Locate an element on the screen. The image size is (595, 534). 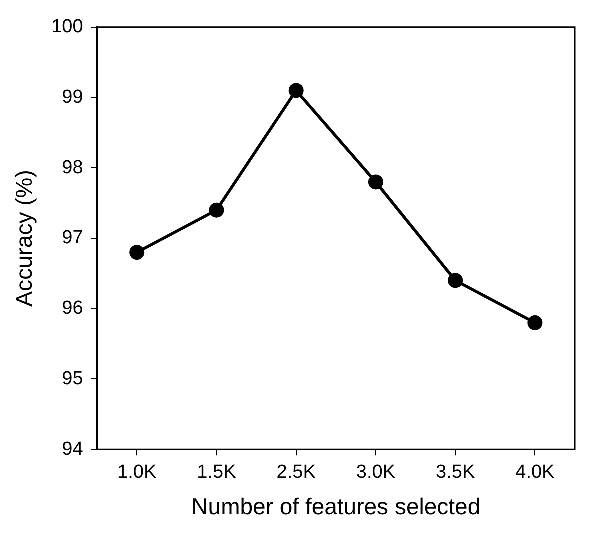
y-tick-label: 95 is located at coordinates (73, 379).